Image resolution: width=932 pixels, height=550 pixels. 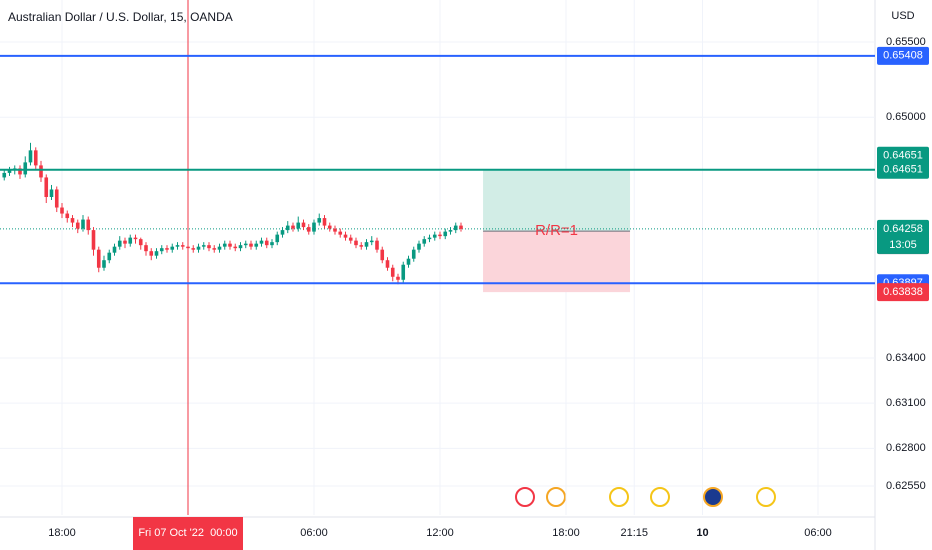 What do you see at coordinates (903, 292) in the screenshot?
I see `price-tag: 0.63838` at bounding box center [903, 292].